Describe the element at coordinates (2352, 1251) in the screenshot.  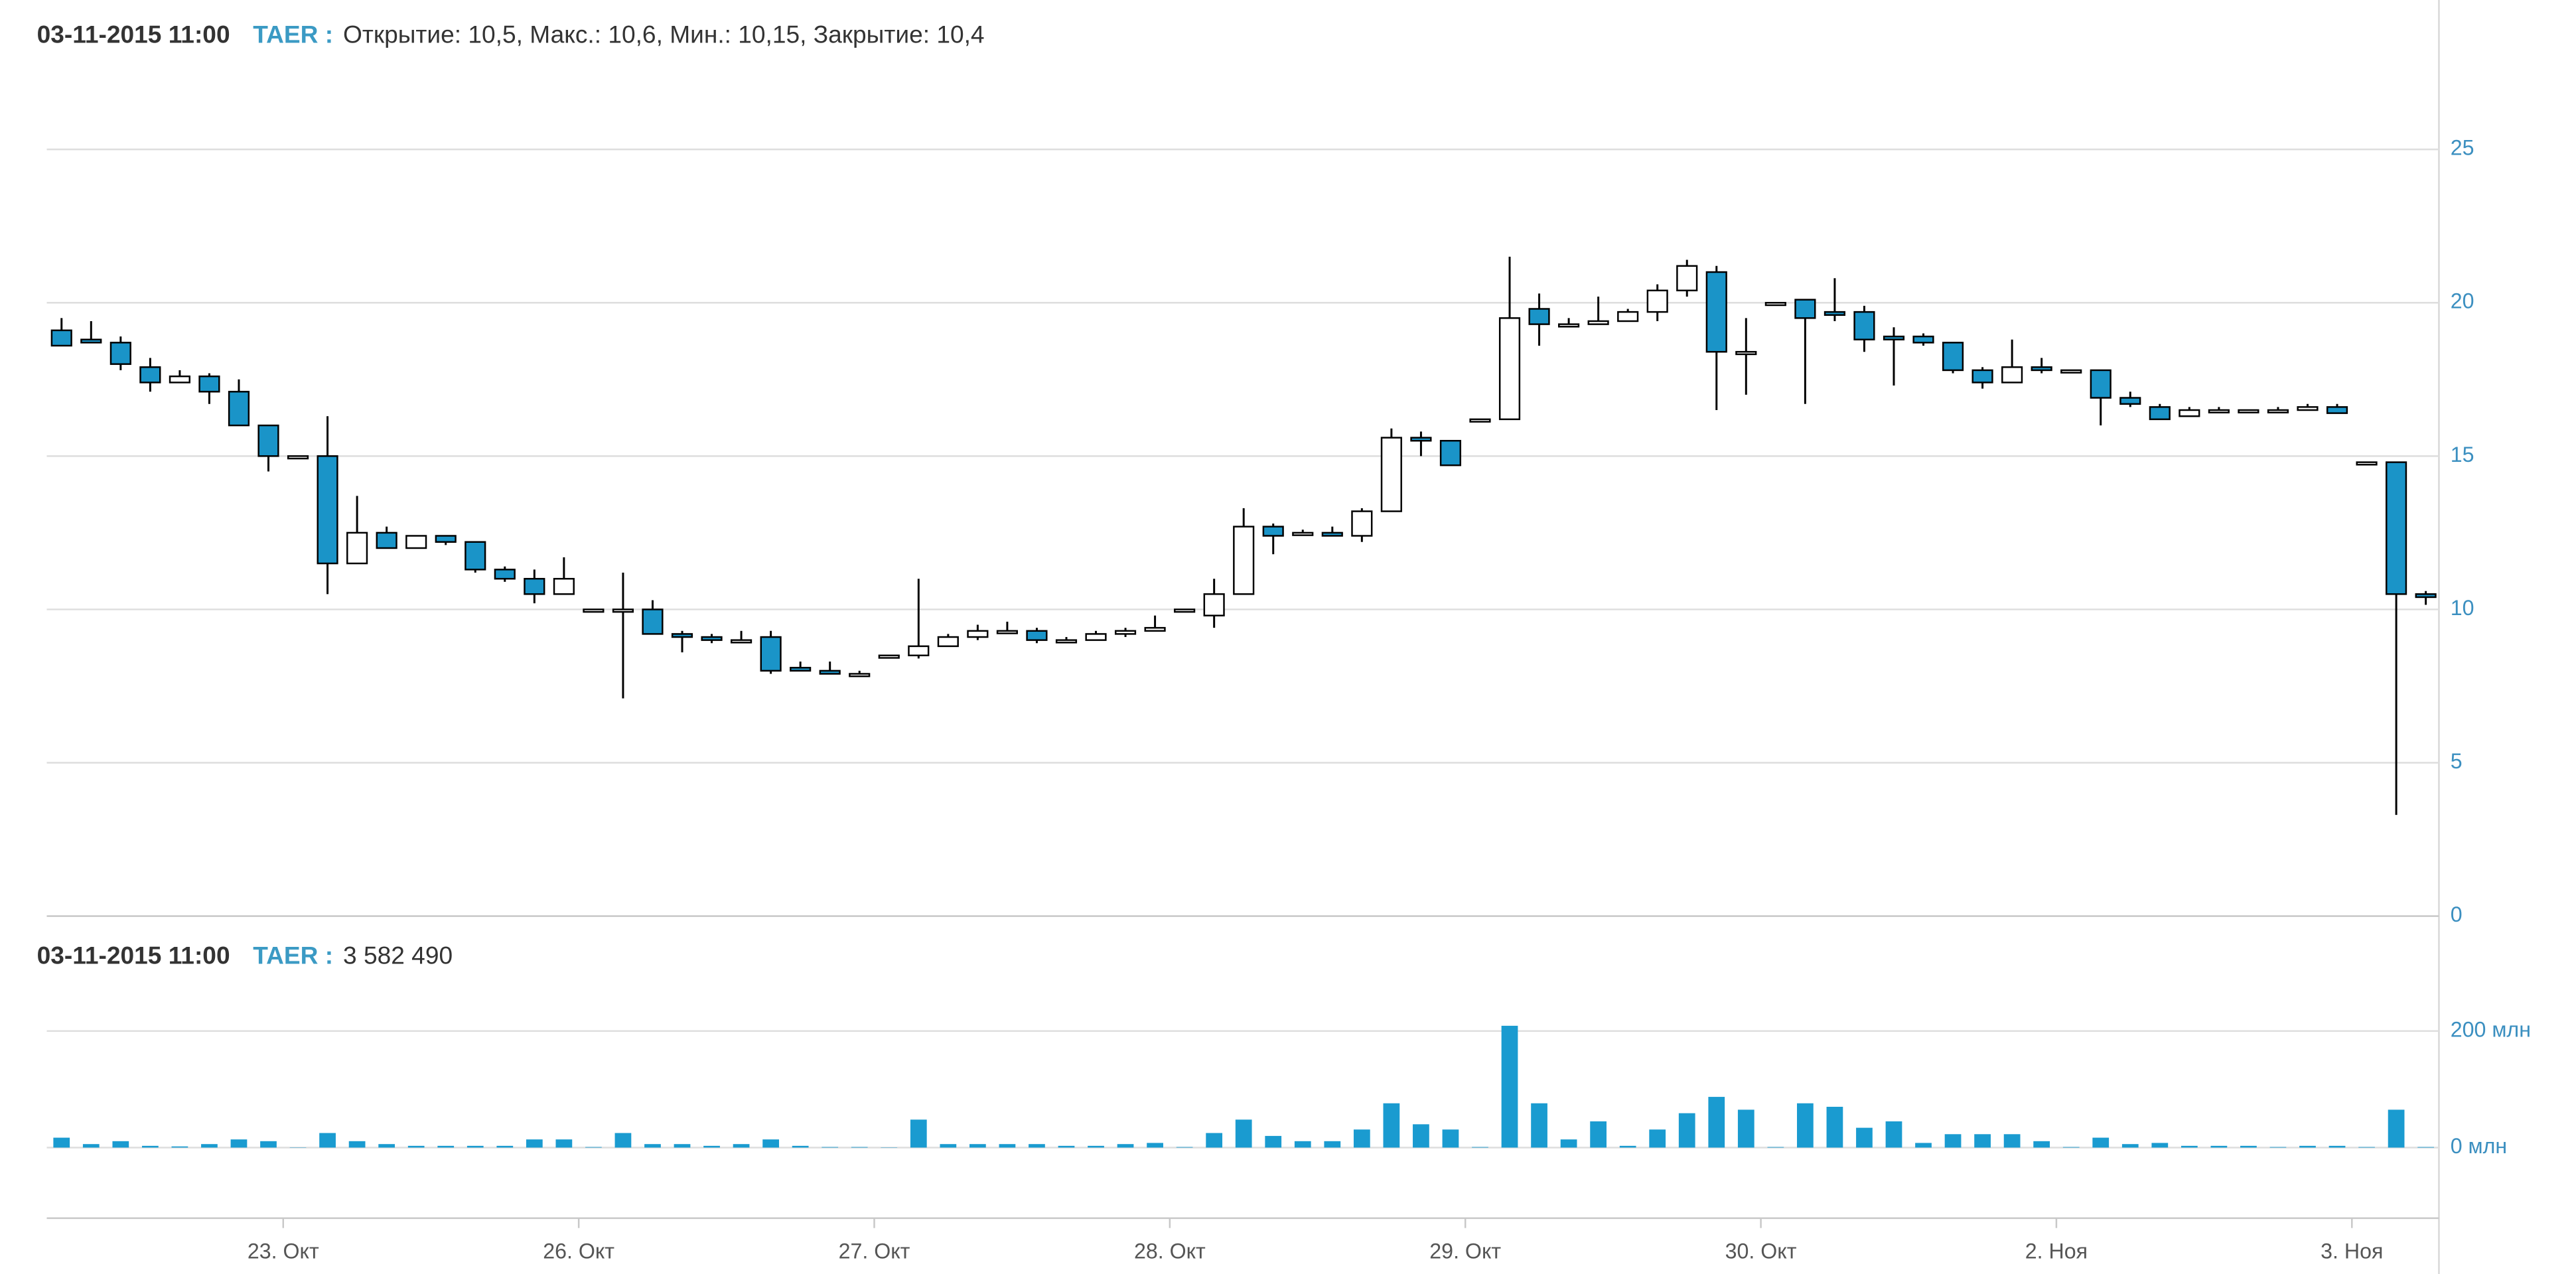
I see `x-tick-label: 3. Ноя` at that location.